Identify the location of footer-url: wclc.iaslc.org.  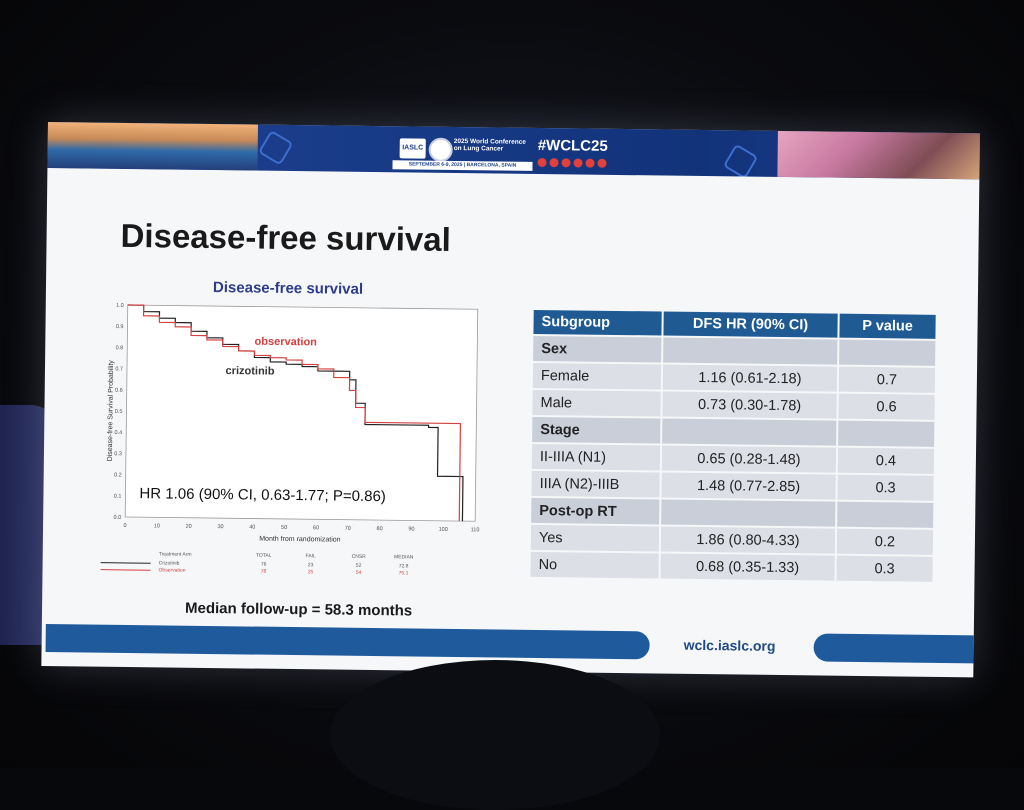
(729, 645).